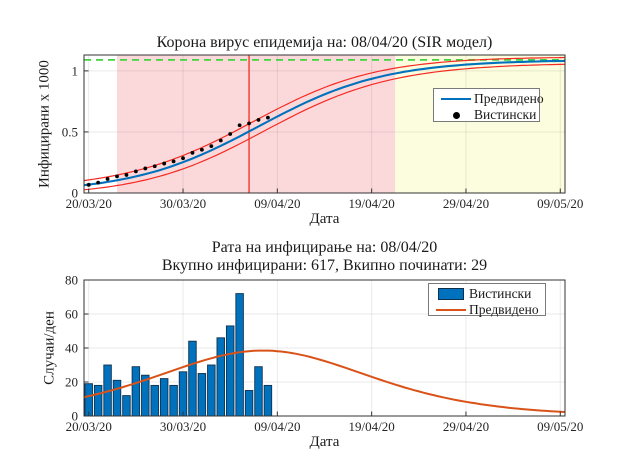 This screenshot has width=628, height=472. I want to click on y-tick-label: 0.5, so click(70, 131).